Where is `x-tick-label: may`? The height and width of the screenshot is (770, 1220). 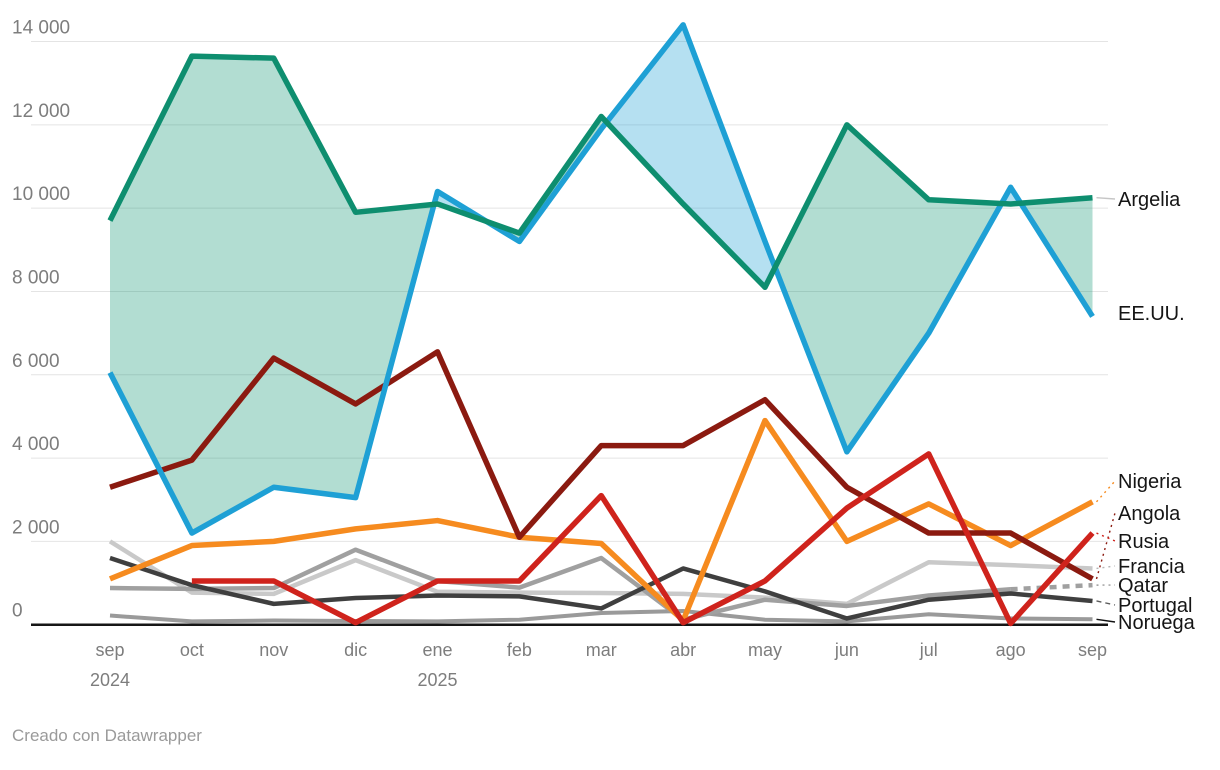 x-tick-label: may is located at coordinates (765, 650).